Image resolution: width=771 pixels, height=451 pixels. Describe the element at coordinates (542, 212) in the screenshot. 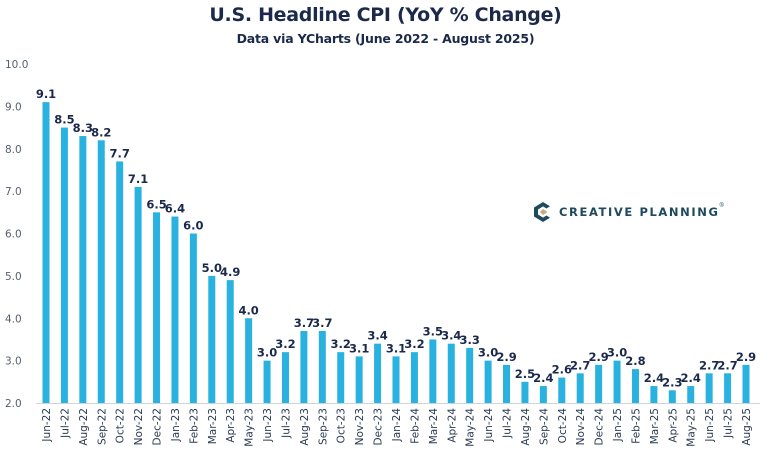

I see `creative-planning-c-icon` at that location.